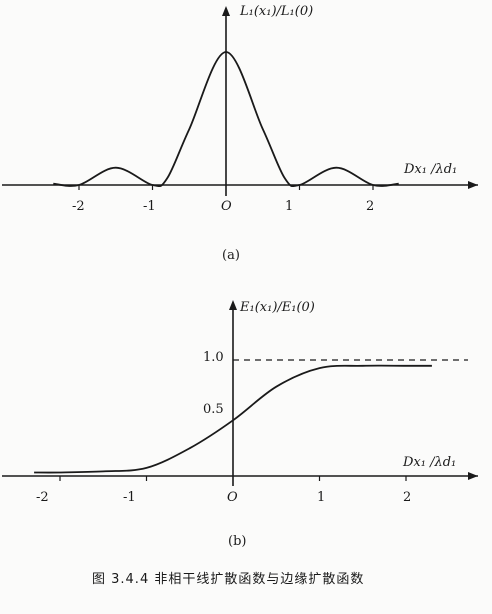  What do you see at coordinates (473, 476) in the screenshot?
I see `panel-b-x-axis-arrow` at bounding box center [473, 476].